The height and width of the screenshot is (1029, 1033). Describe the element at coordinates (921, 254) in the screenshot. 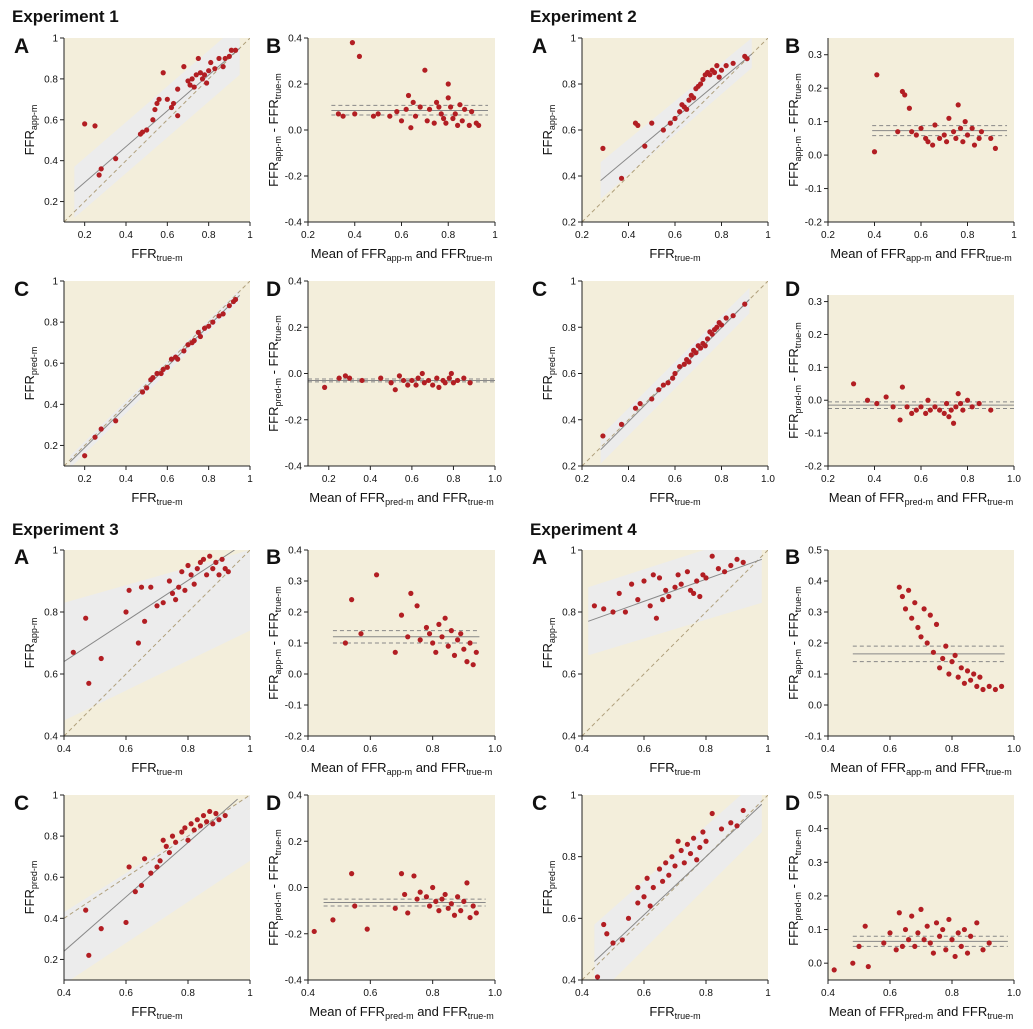

I see `exp2-b-x-axis-label: Mean of FFRapp-m and FFRtrue-m` at that location.